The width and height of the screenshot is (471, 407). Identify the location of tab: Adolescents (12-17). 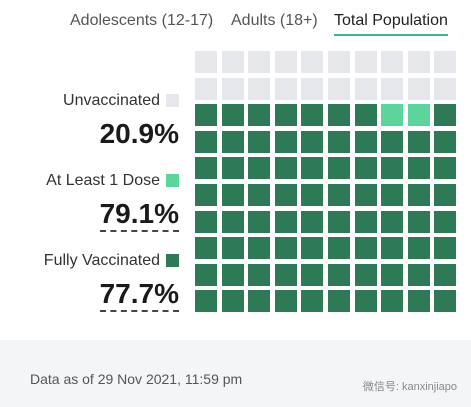
(142, 20).